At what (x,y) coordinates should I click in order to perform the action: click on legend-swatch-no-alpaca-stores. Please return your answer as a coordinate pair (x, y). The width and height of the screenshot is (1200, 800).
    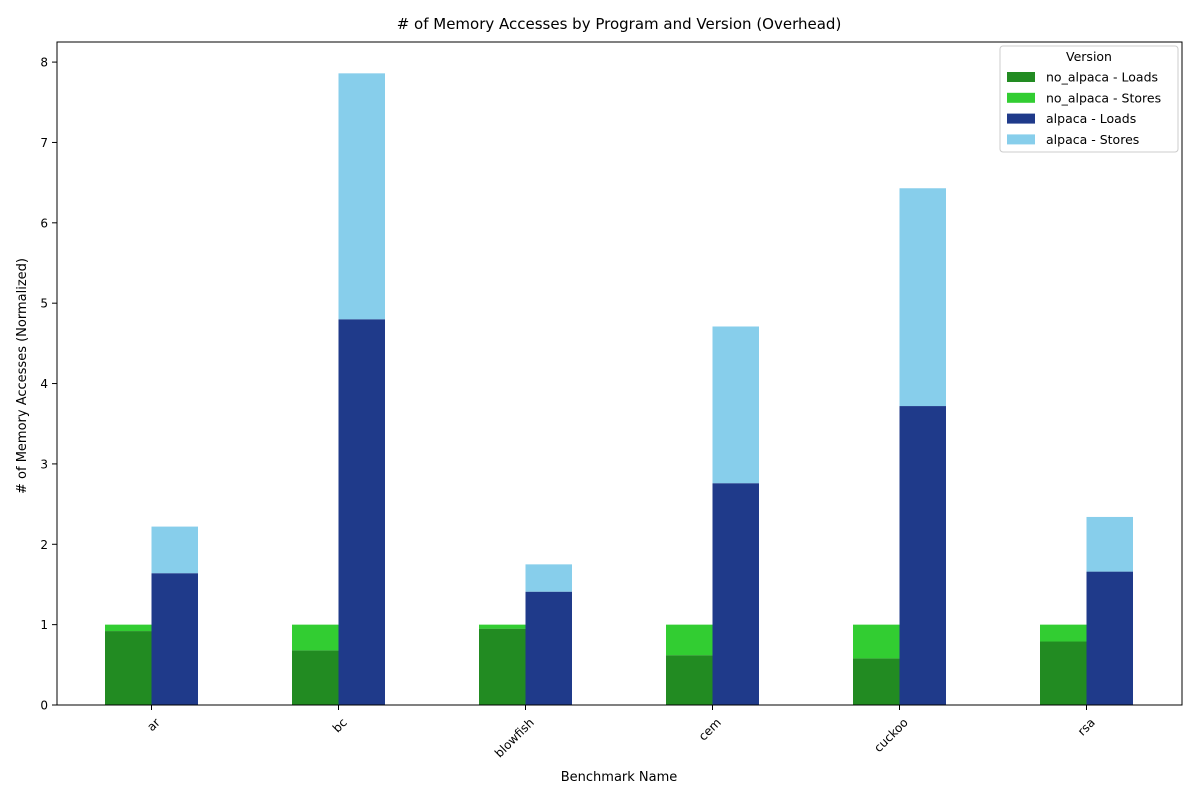
    Looking at the image, I should click on (1021, 97).